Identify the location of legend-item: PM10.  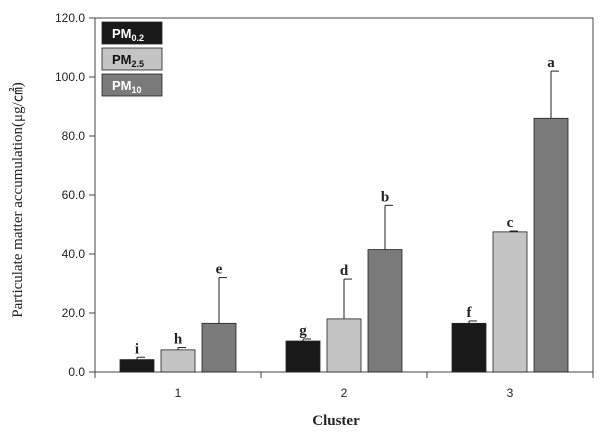
(132, 85).